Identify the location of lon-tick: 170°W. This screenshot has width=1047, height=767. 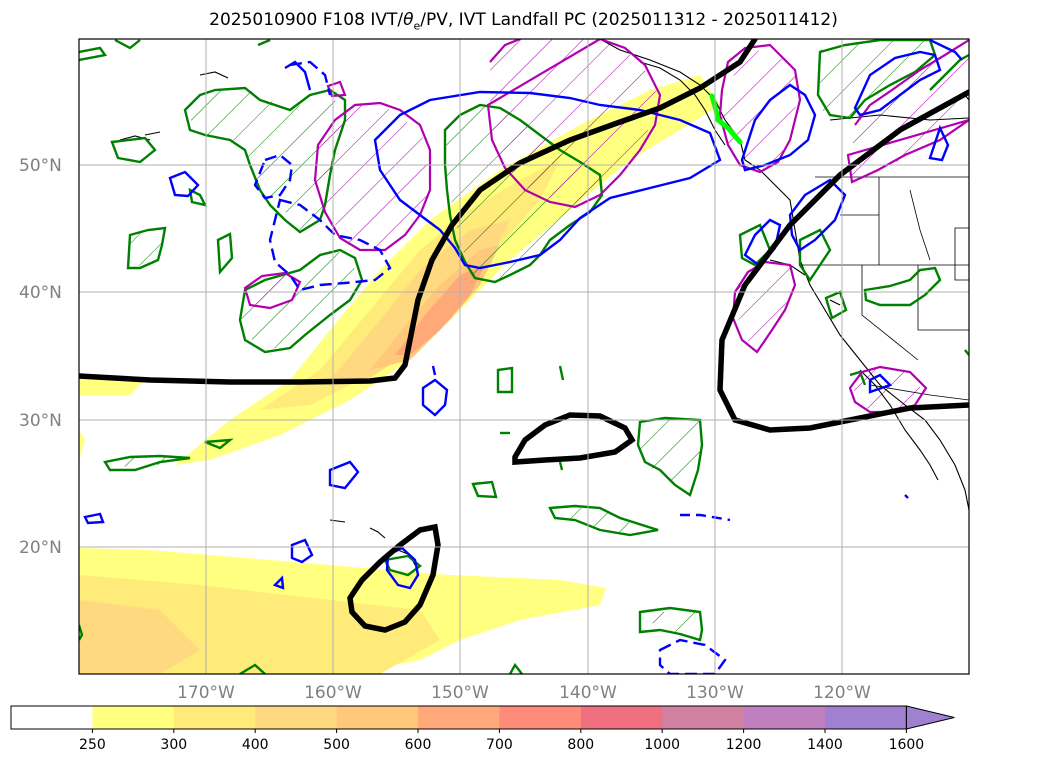
(206, 693).